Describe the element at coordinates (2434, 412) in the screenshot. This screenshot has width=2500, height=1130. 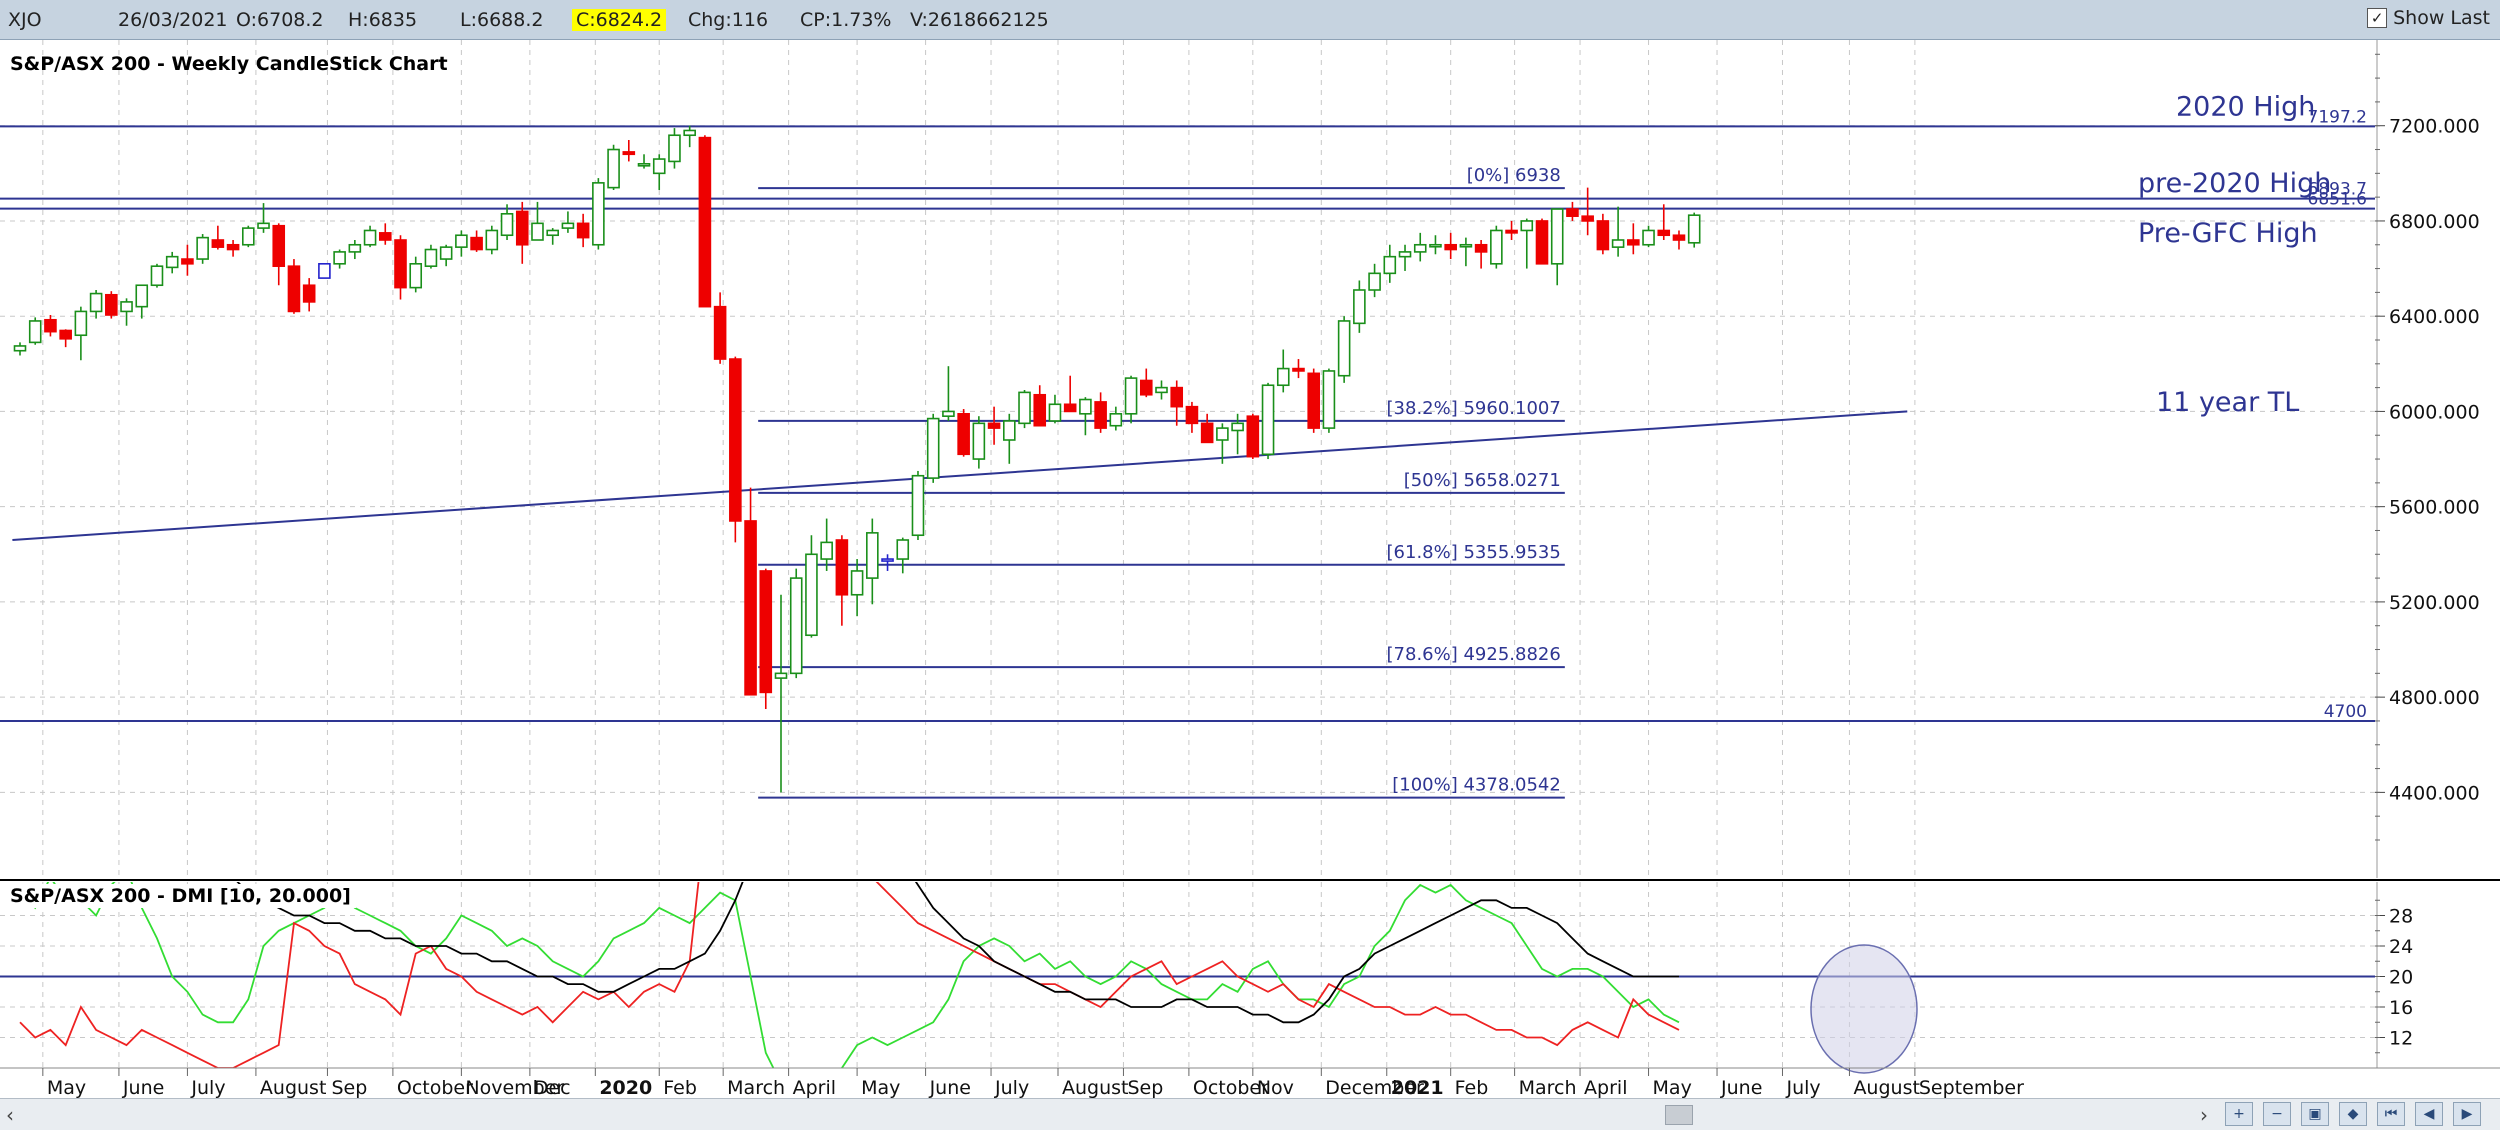
I see `price-tick-label: 6000.000` at that location.